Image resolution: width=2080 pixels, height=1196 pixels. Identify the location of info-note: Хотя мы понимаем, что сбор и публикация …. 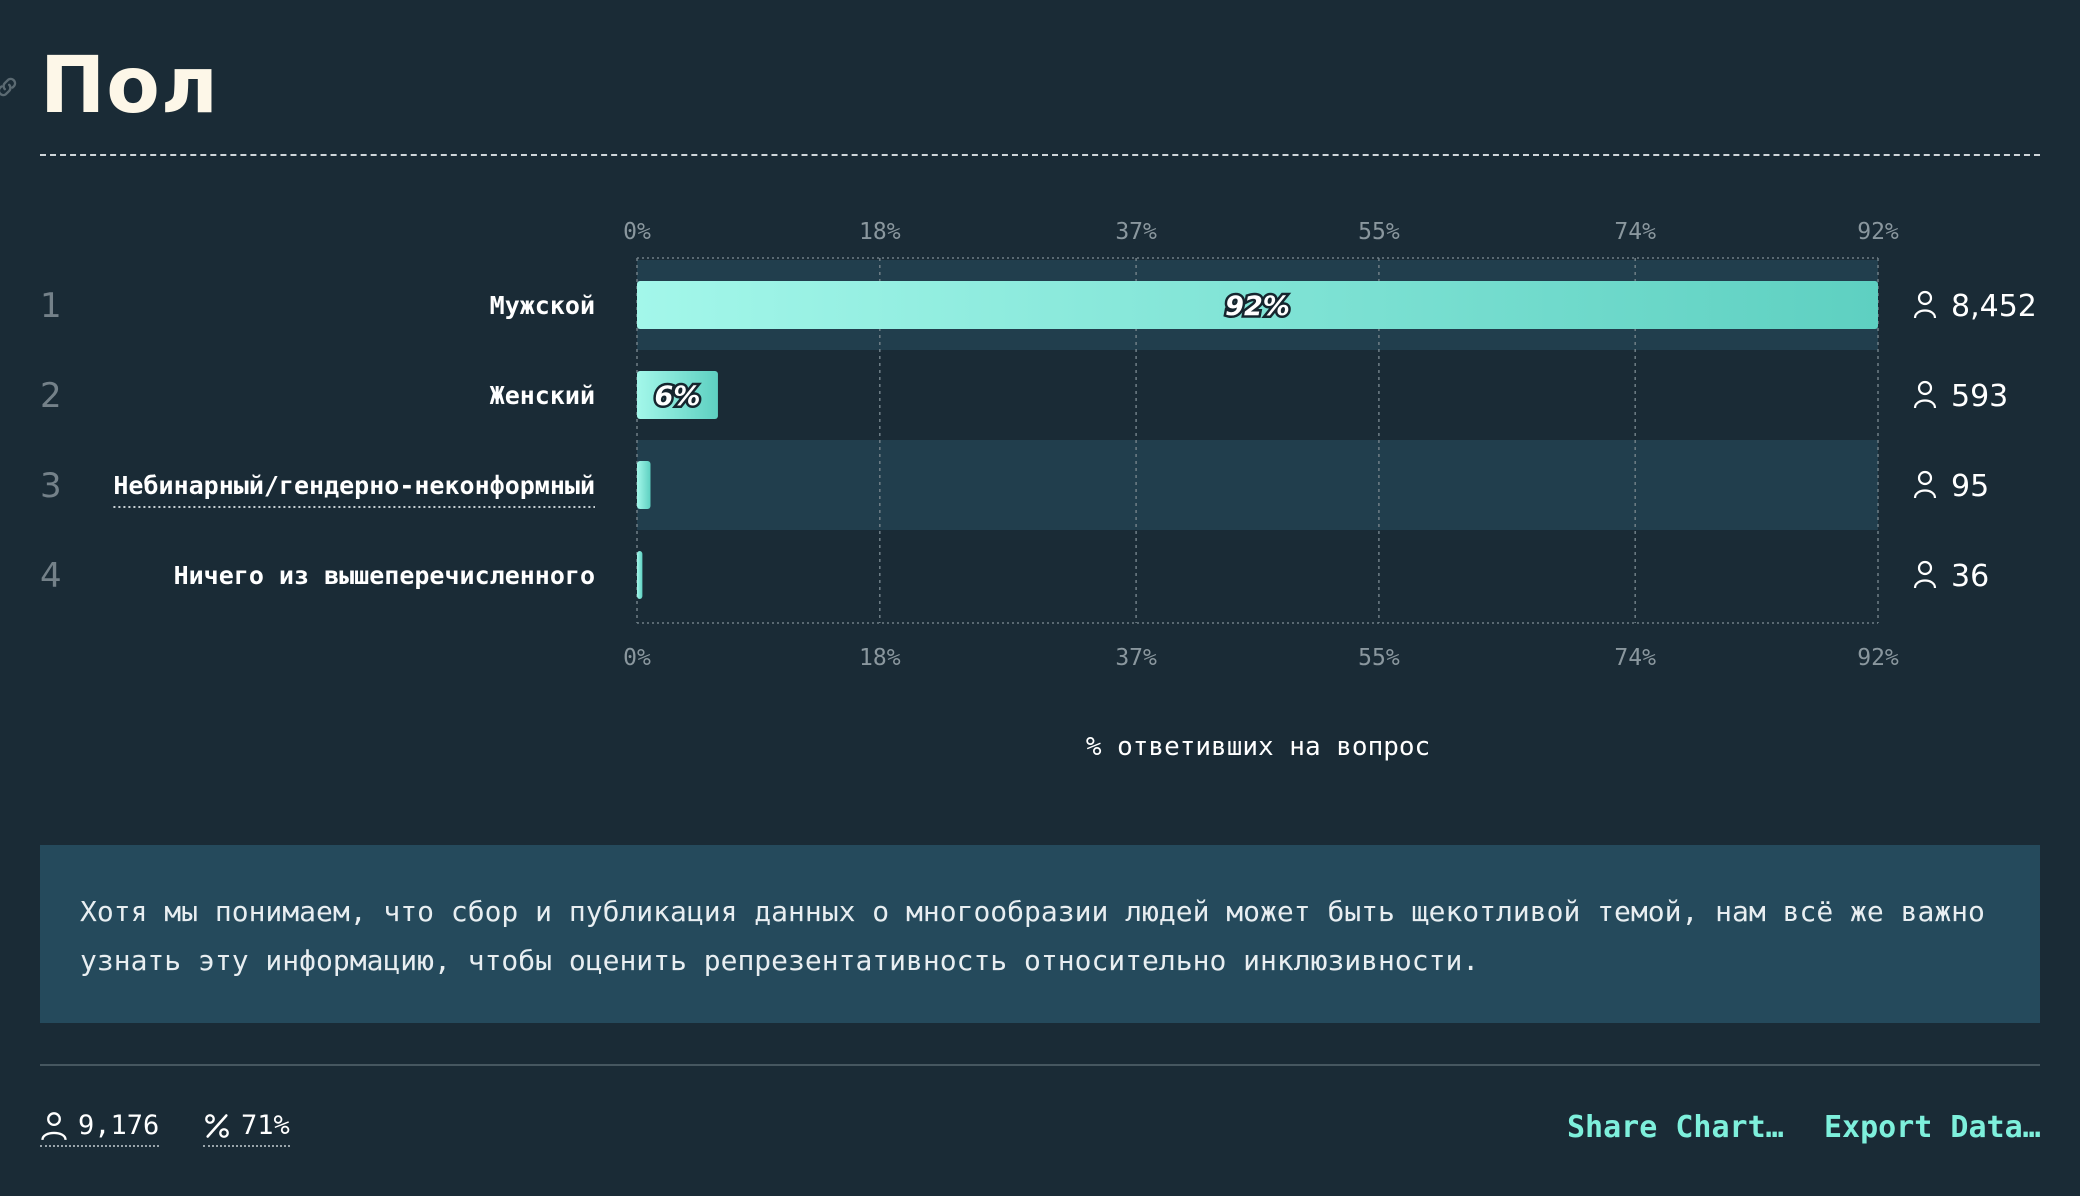
(1040, 934).